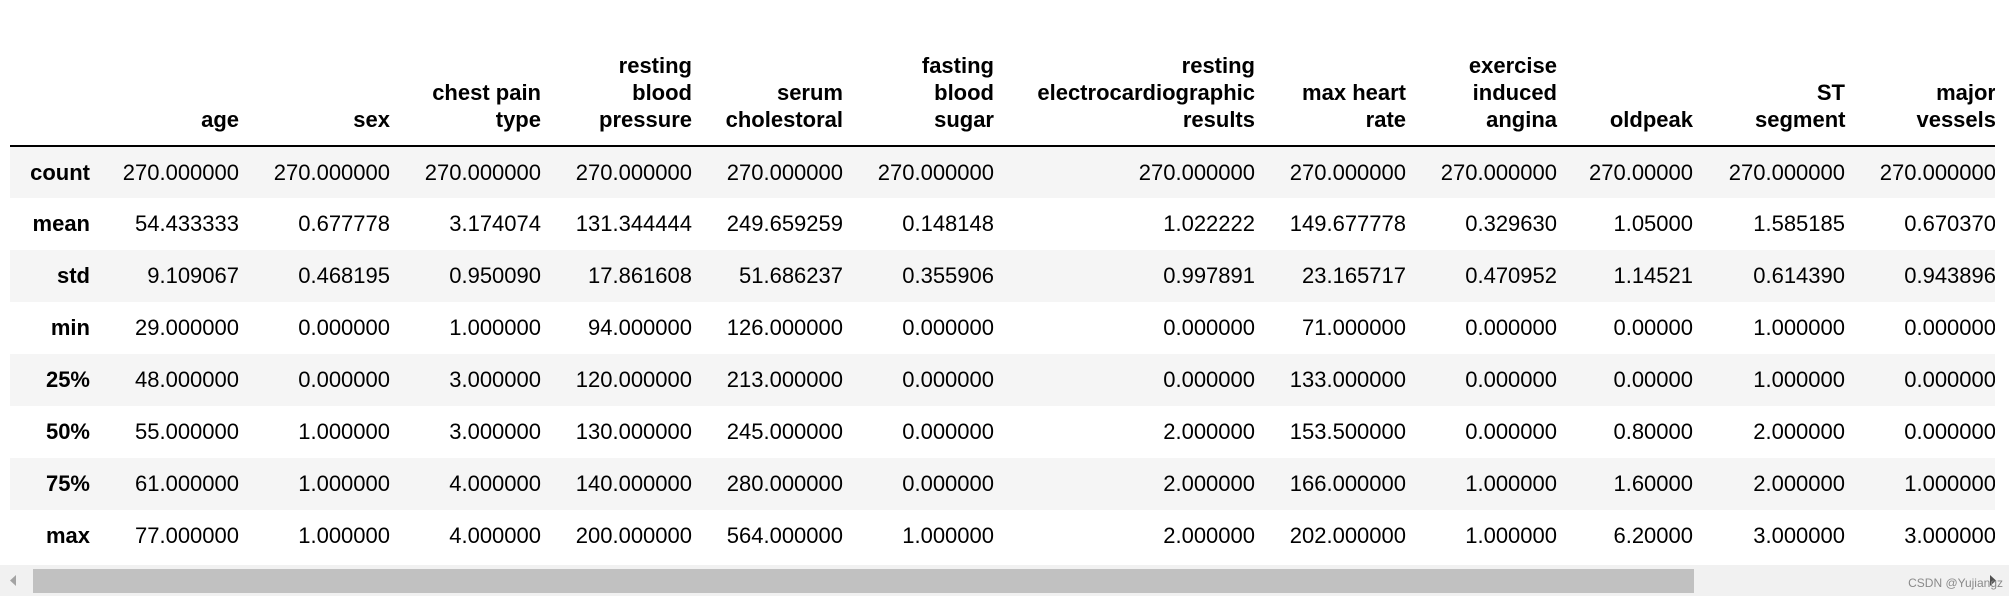  I want to click on horizontal-scrollbar, so click(1004, 580).